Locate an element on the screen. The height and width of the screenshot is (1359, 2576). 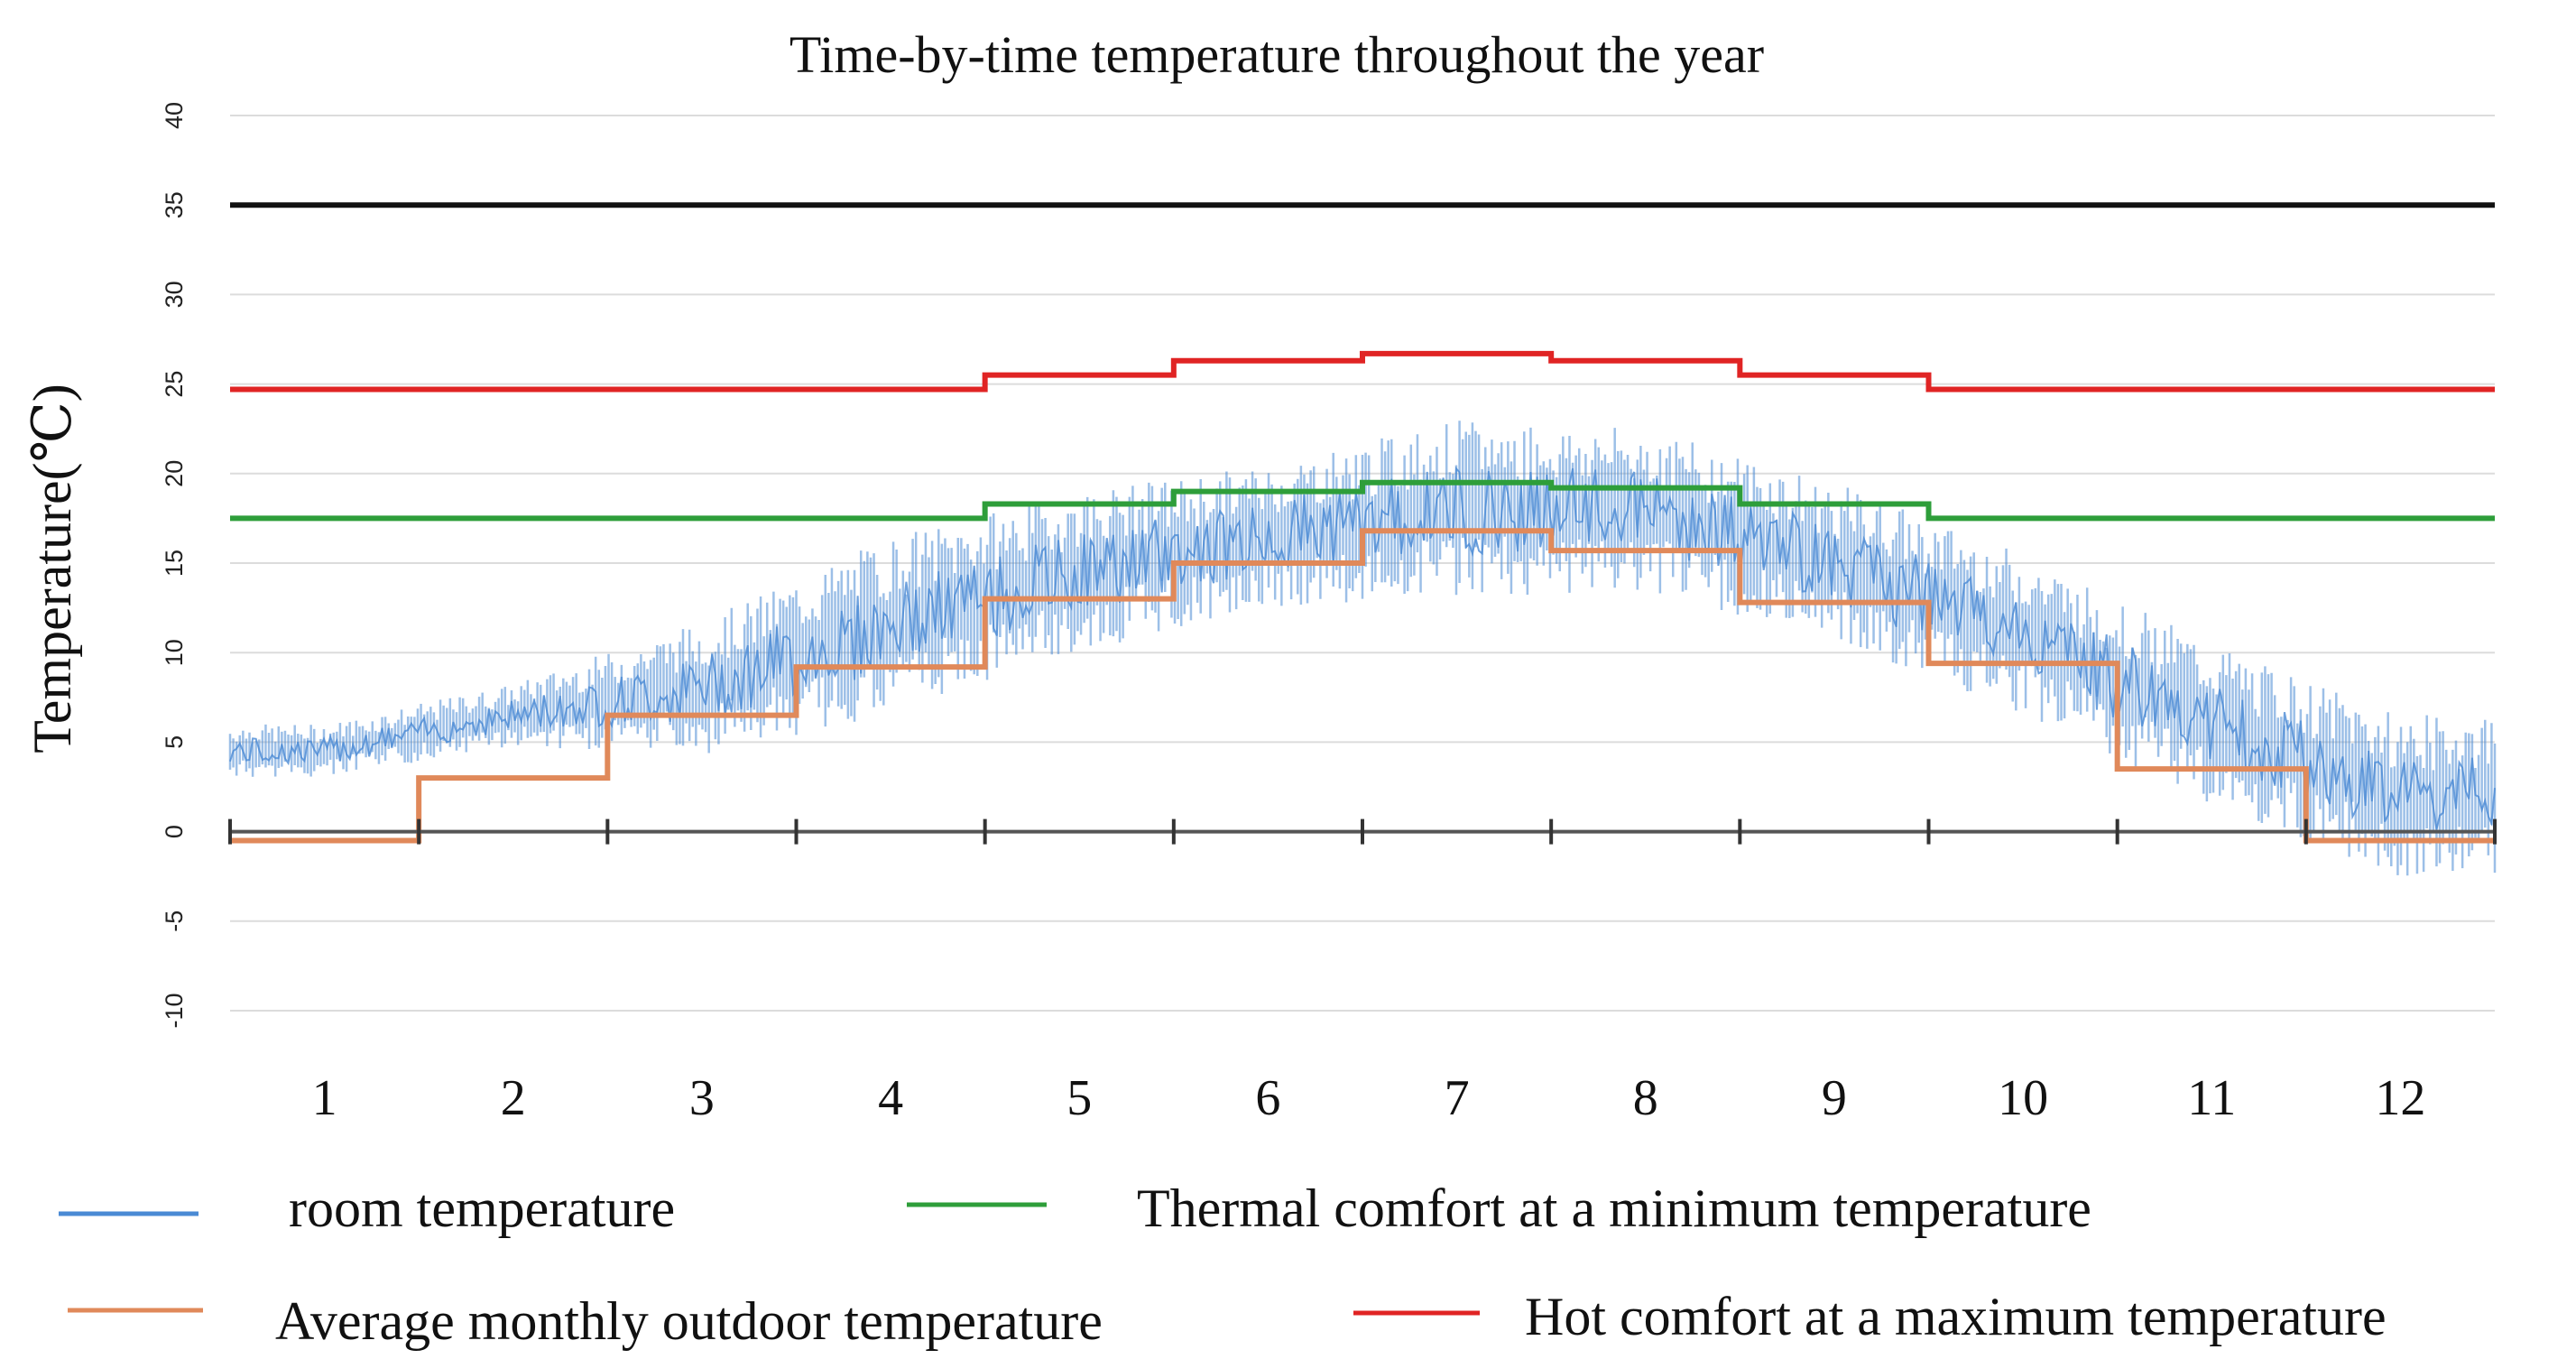
y-axis-ticks: 40 35 30 25 20 15 10 5 0 -5 -10 is located at coordinates (174, 565).